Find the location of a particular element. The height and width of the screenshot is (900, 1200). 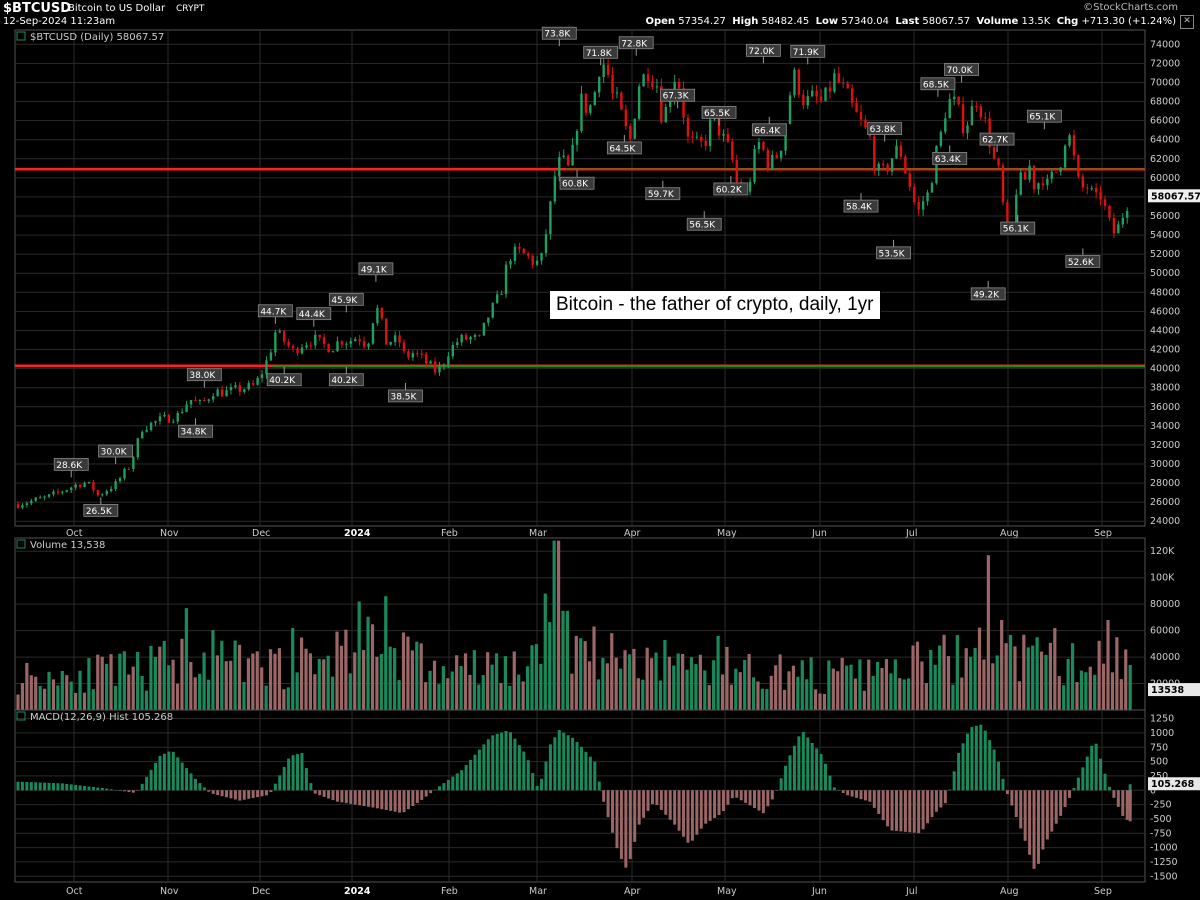

y-tick-label: 750 is located at coordinates (1159, 747).